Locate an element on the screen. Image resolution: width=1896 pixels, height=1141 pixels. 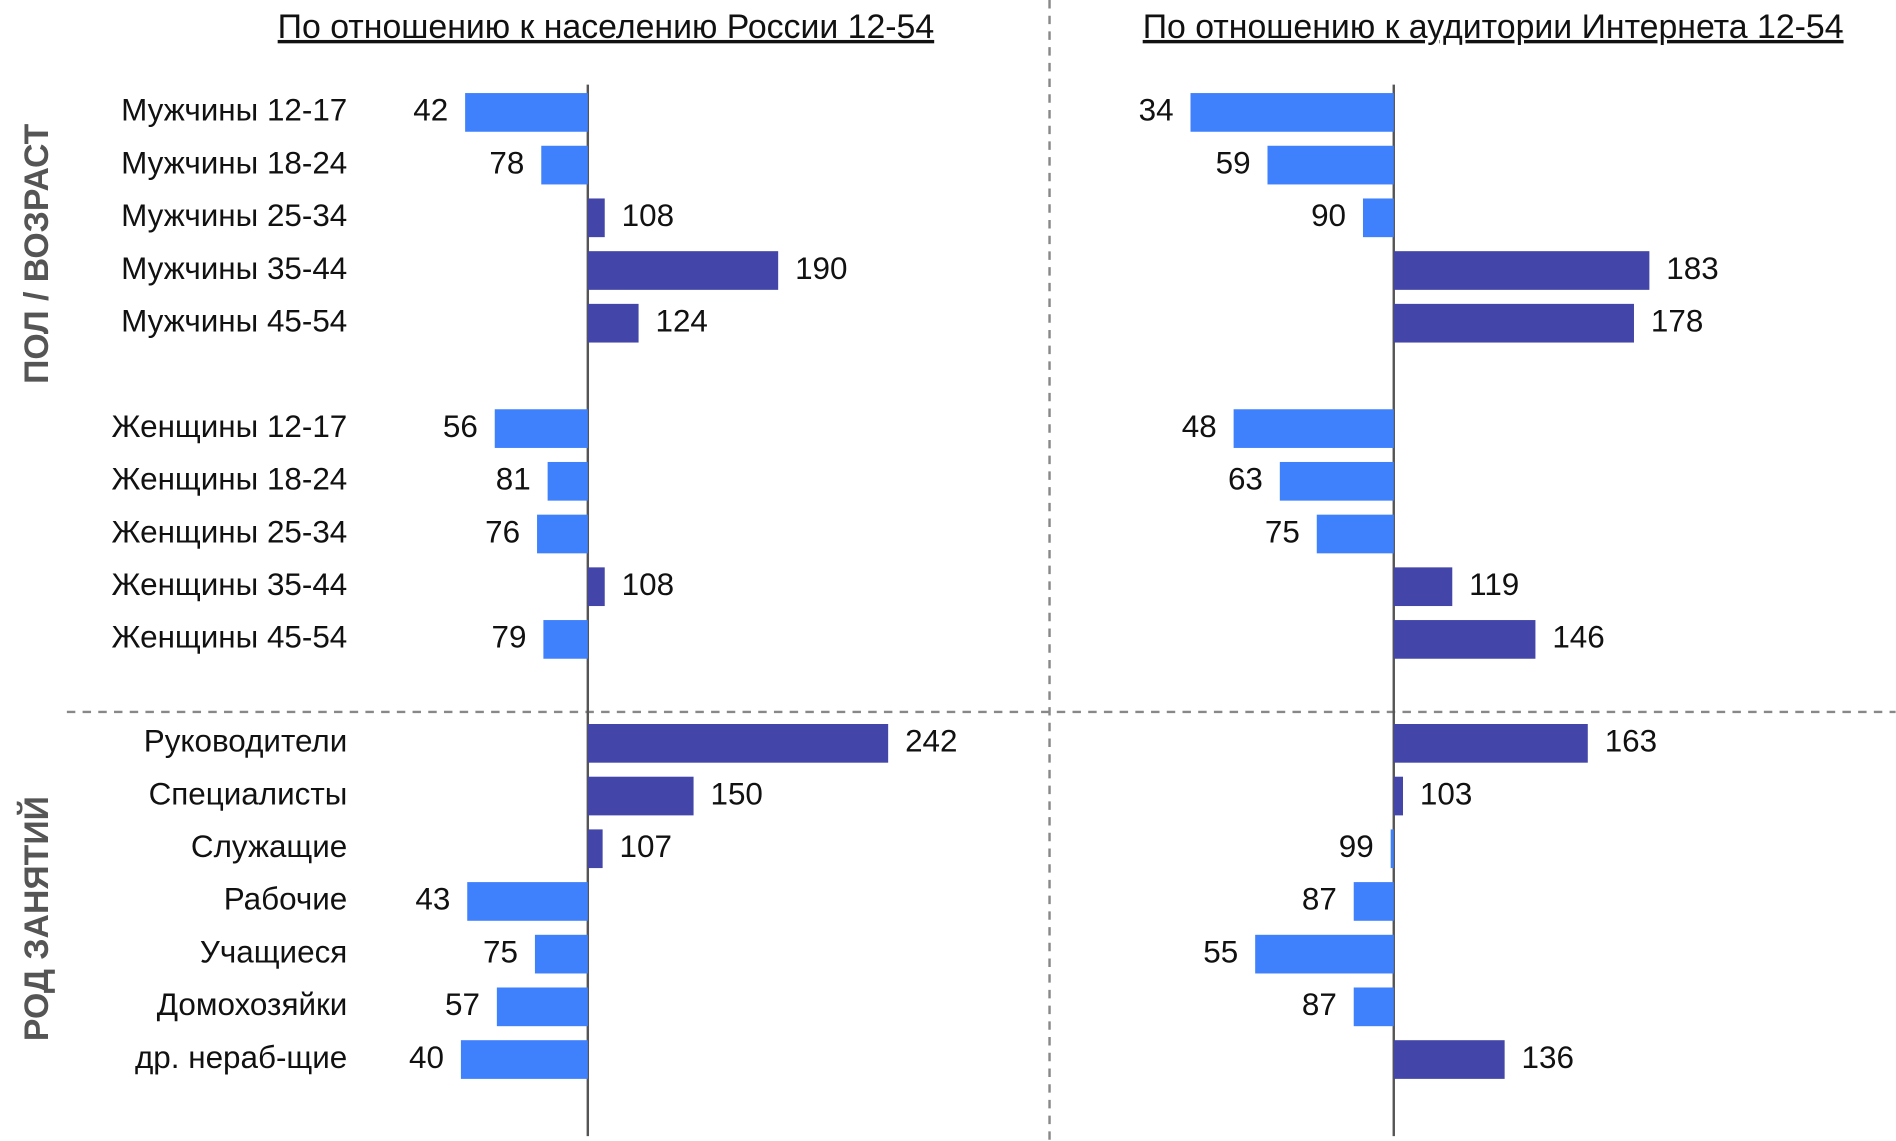
category-label: Мужчины 18-24 is located at coordinates (234, 162).